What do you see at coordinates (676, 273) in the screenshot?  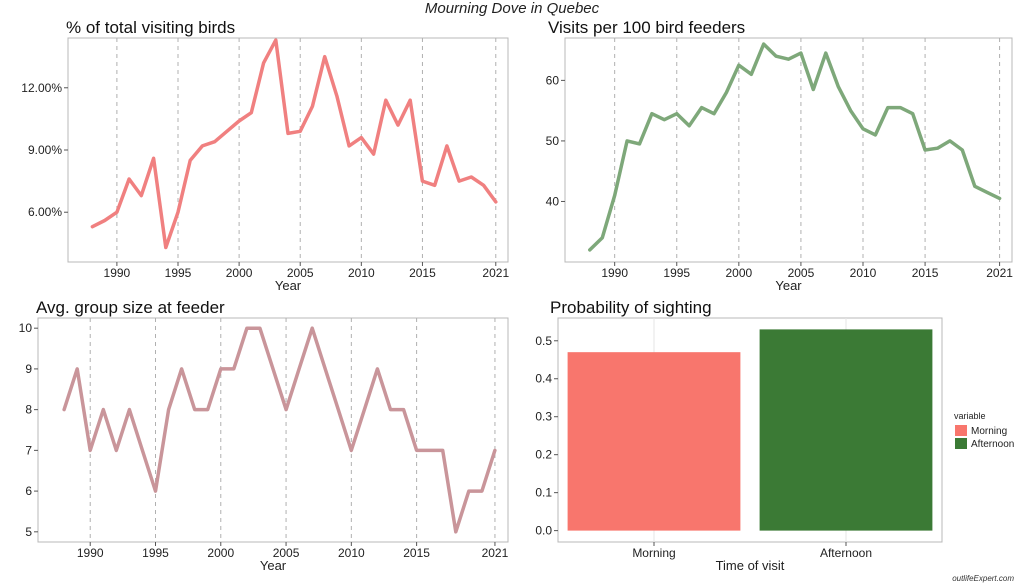 I see `x-tick-label: 1995` at bounding box center [676, 273].